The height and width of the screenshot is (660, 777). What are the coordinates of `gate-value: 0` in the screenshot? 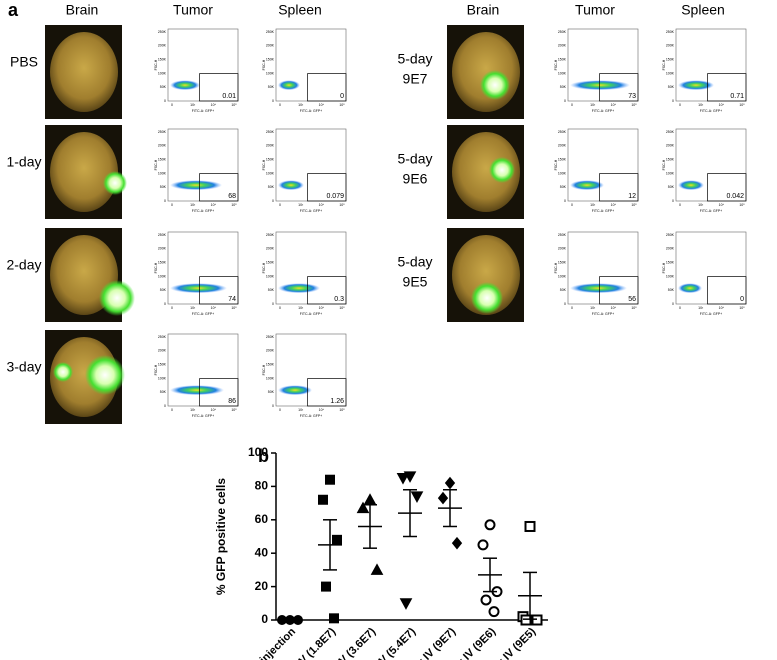 It's located at (342, 96).